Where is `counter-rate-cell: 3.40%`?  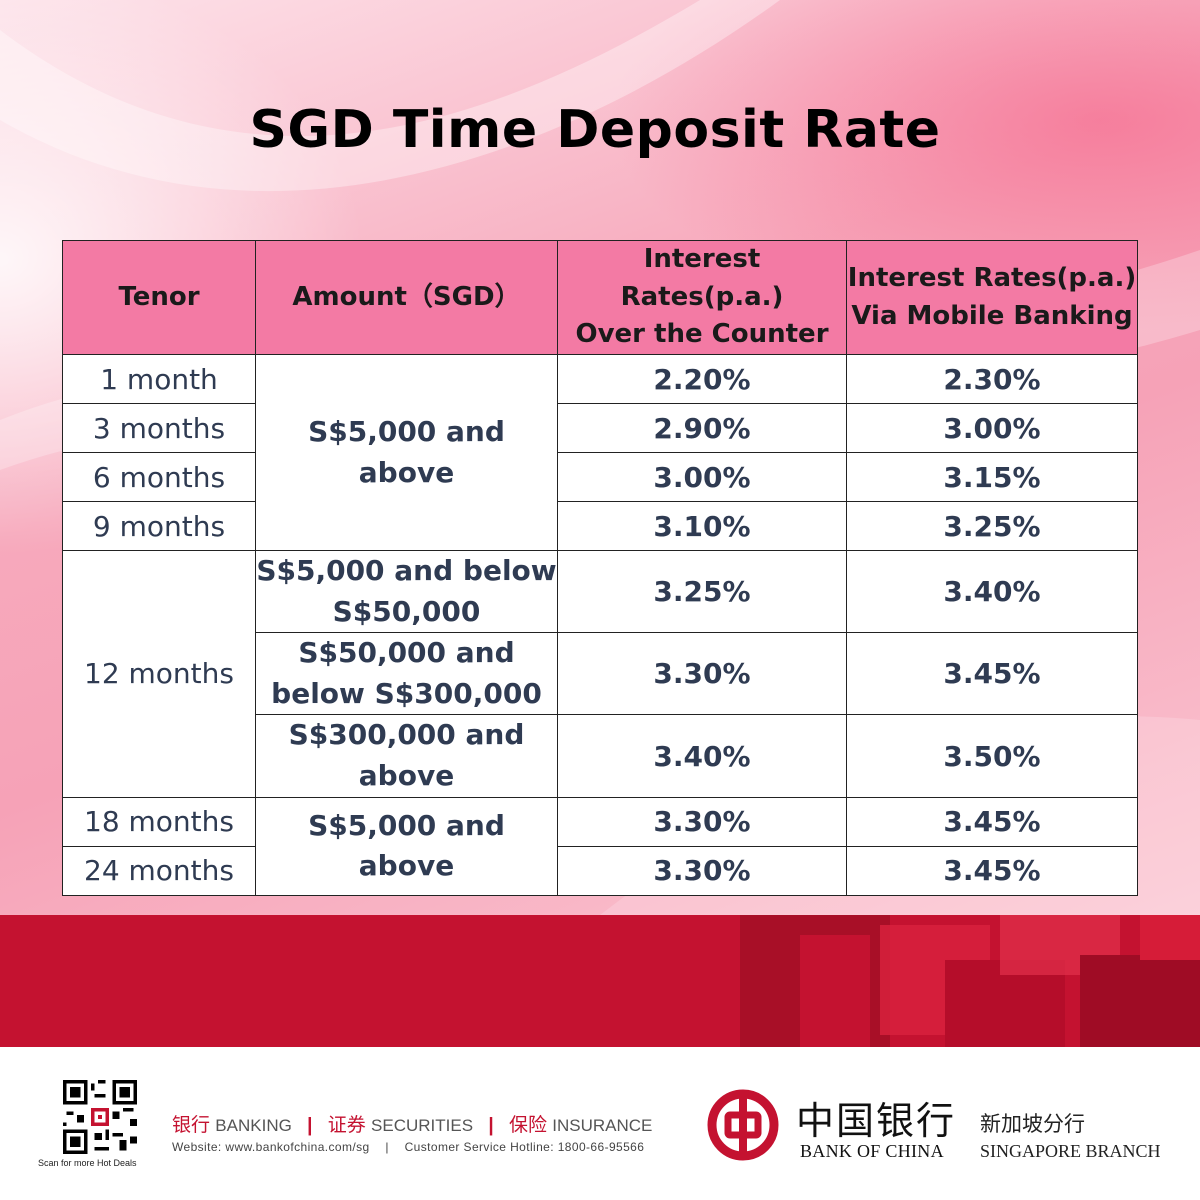 counter-rate-cell: 3.40% is located at coordinates (702, 756).